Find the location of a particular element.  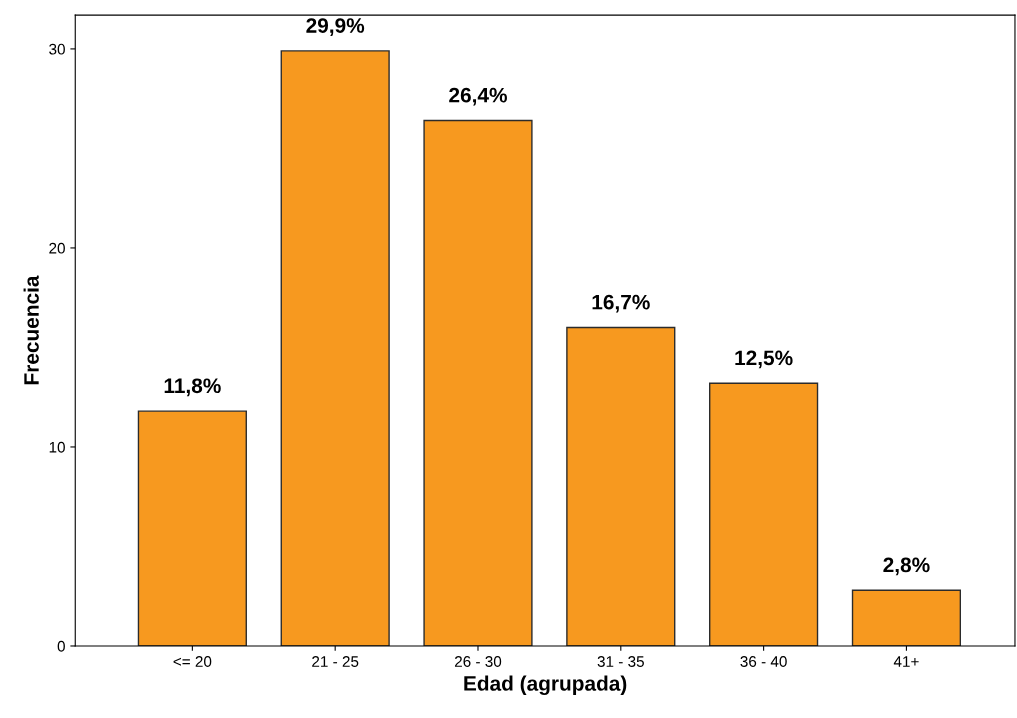

y-tick-label: 30 is located at coordinates (57, 49).